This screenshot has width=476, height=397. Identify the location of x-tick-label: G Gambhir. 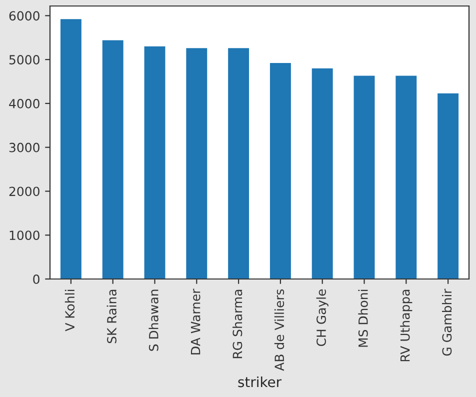
(447, 322).